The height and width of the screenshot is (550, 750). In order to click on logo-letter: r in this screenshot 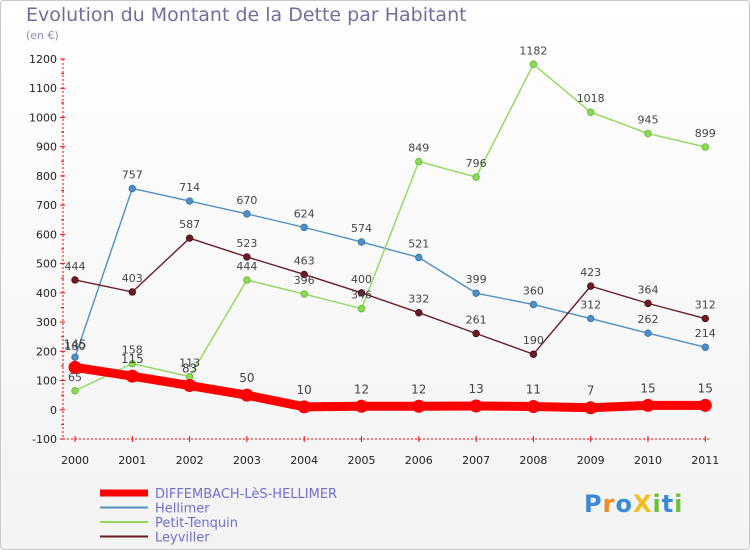, I will do `click(609, 504)`.